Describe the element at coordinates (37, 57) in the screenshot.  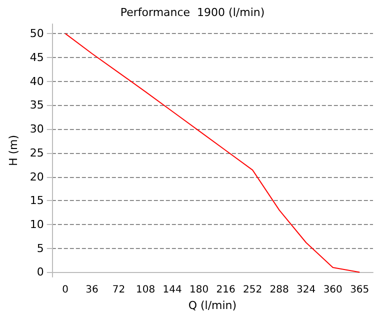
I see `y-tick-label: 45` at that location.